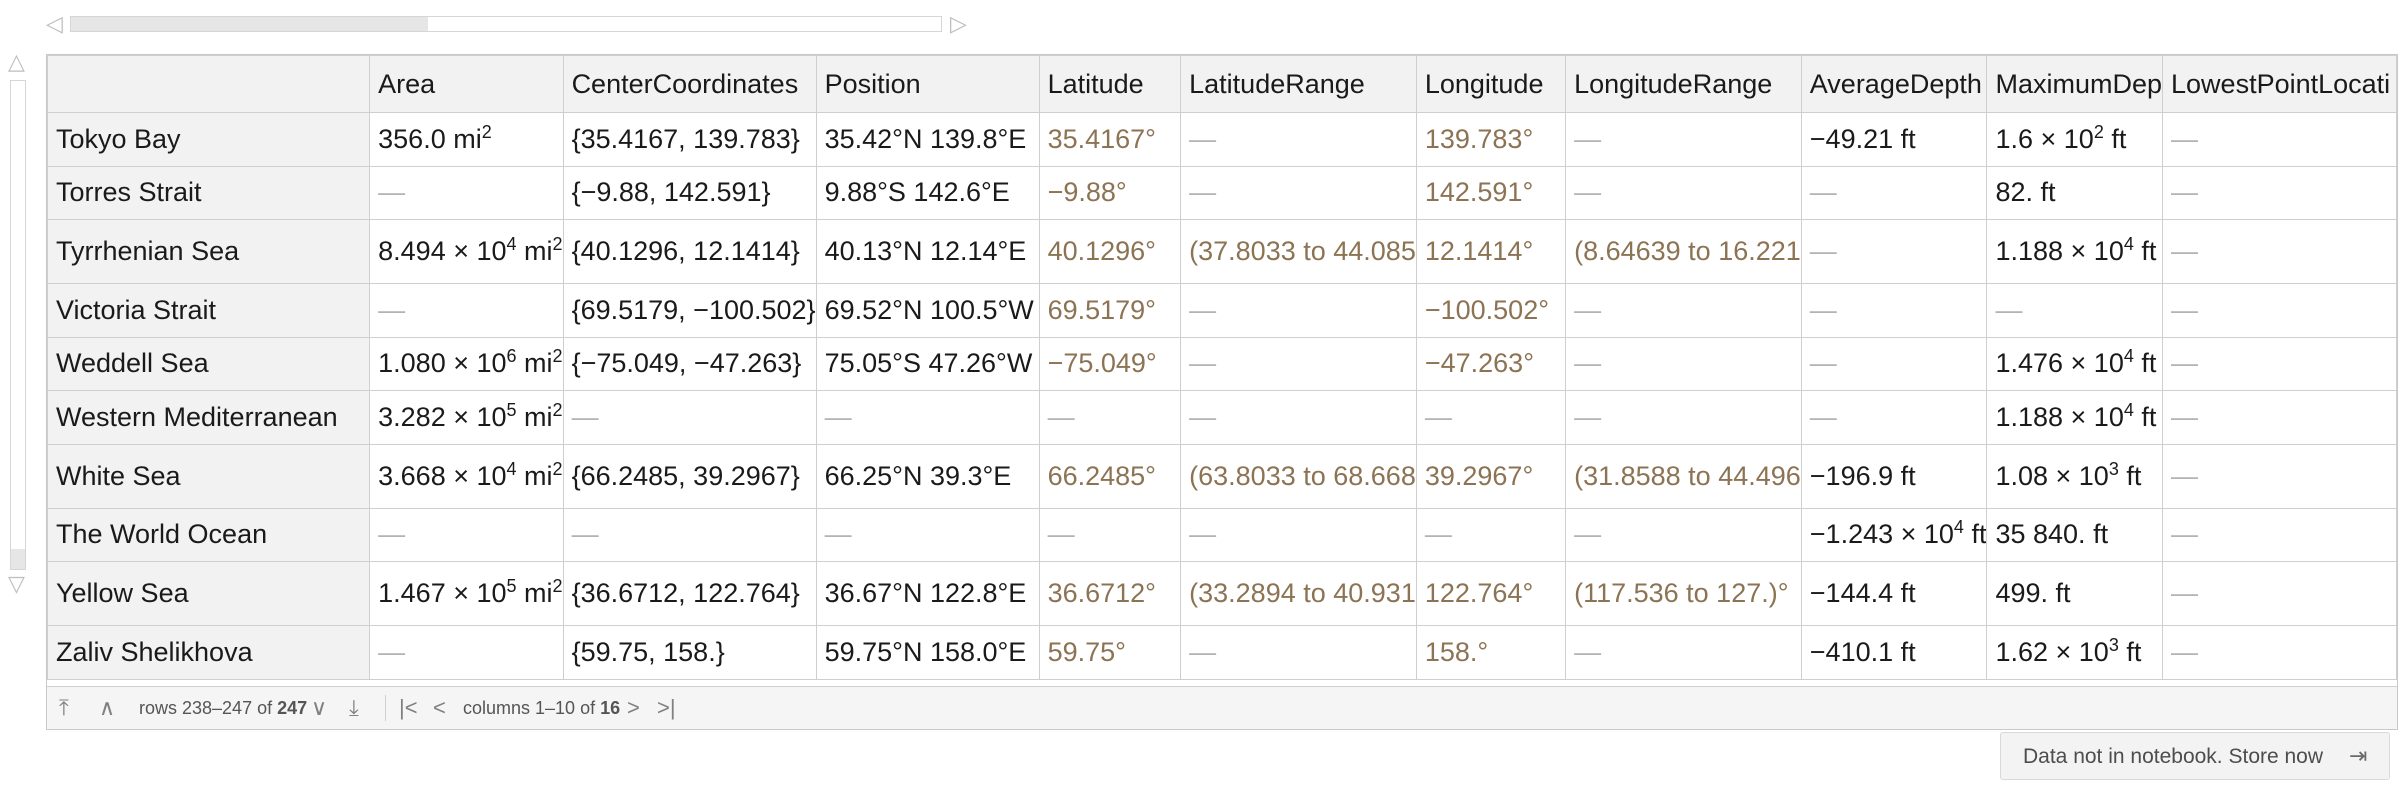 This screenshot has height=788, width=2408. What do you see at coordinates (2195, 756) in the screenshot?
I see `store-now-button: Data not in notebook. Store now ⇥` at bounding box center [2195, 756].